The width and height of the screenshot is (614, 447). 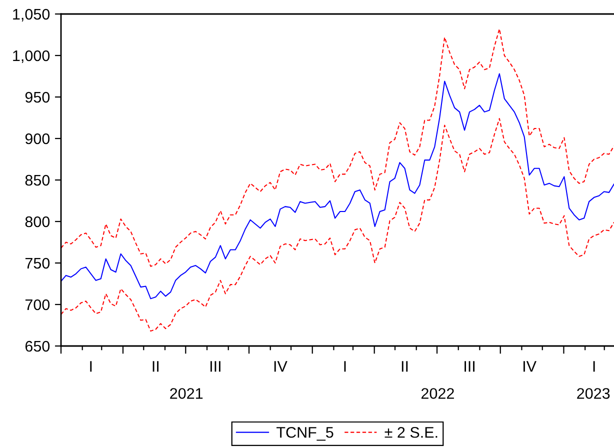 I want to click on legend-label: TCNF_5, so click(x=305, y=433).